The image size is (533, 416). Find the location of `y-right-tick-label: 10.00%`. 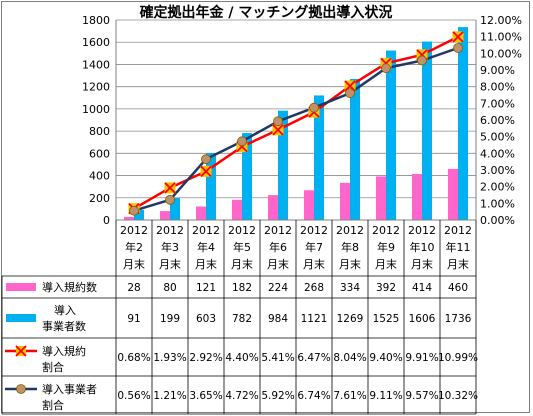

y-right-tick-label: 10.00% is located at coordinates (501, 53).